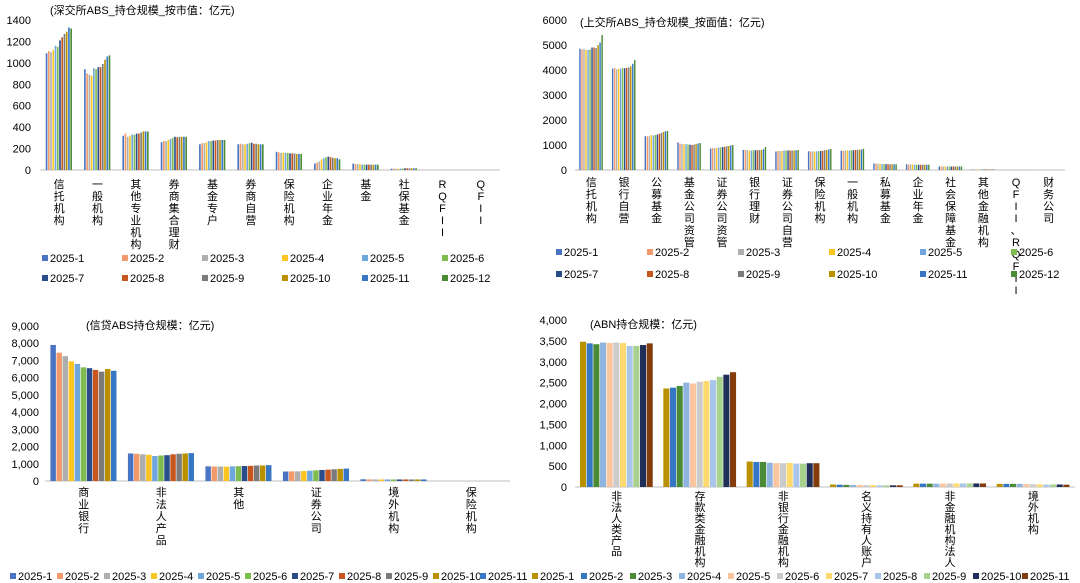  What do you see at coordinates (555, 146) in the screenshot?
I see `y-tick-label: 1000` at bounding box center [555, 146].